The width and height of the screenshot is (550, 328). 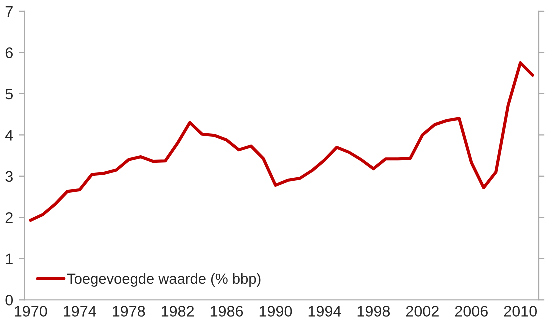 What do you see at coordinates (227, 311) in the screenshot?
I see `x-tick-label: 1986` at bounding box center [227, 311].